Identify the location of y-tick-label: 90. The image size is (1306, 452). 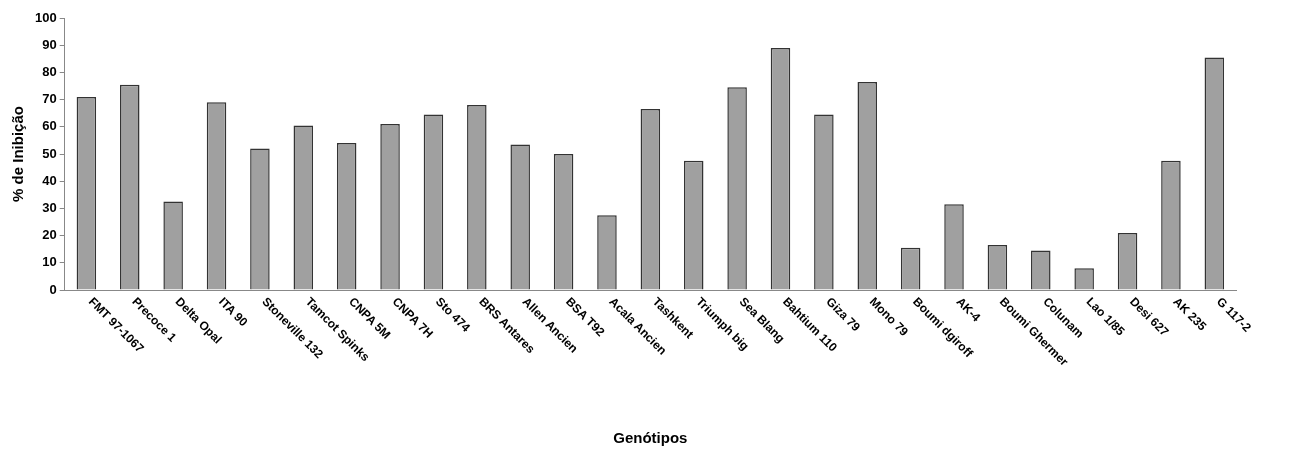
(49, 44).